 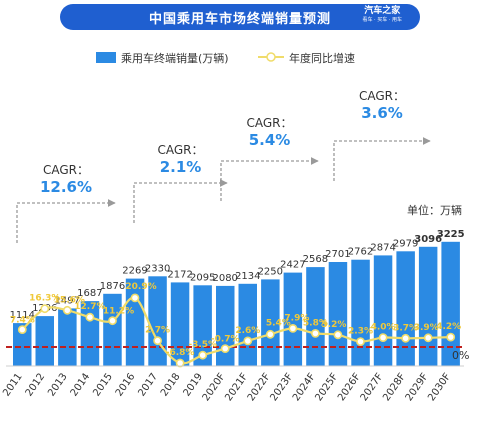 What do you see at coordinates (270, 140) in the screenshot?
I see `cagr-value: 5.4%` at bounding box center [270, 140].